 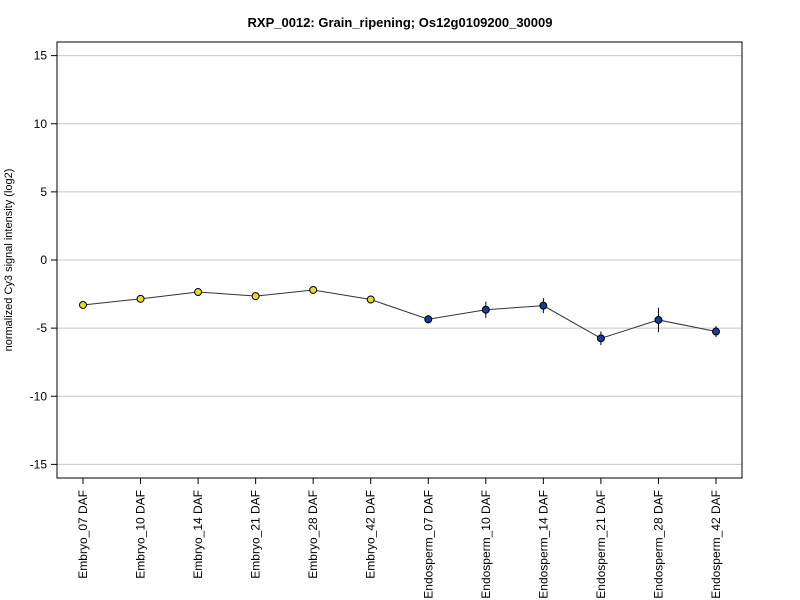 I want to click on y-tick-label: 0, so click(x=43, y=260).